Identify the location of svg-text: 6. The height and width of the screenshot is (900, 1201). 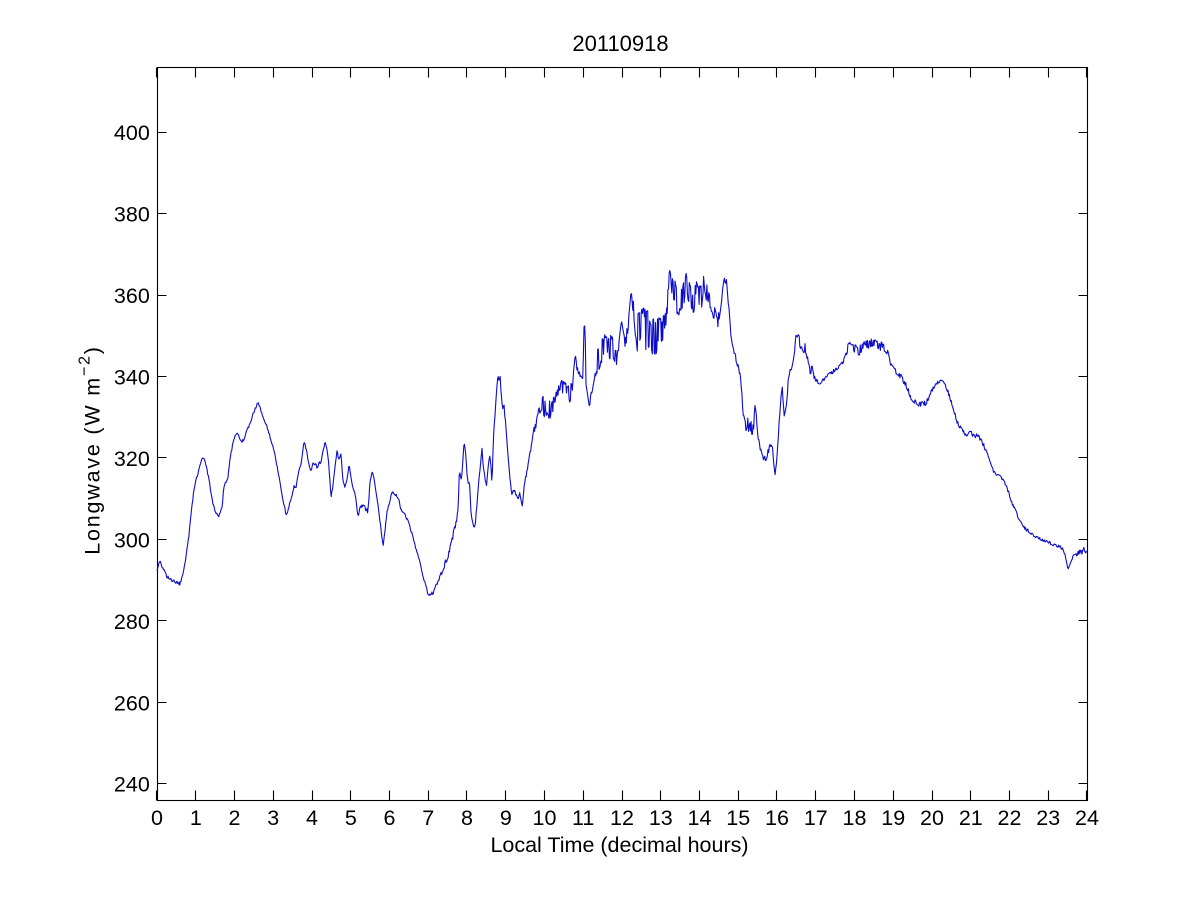
(390, 818).